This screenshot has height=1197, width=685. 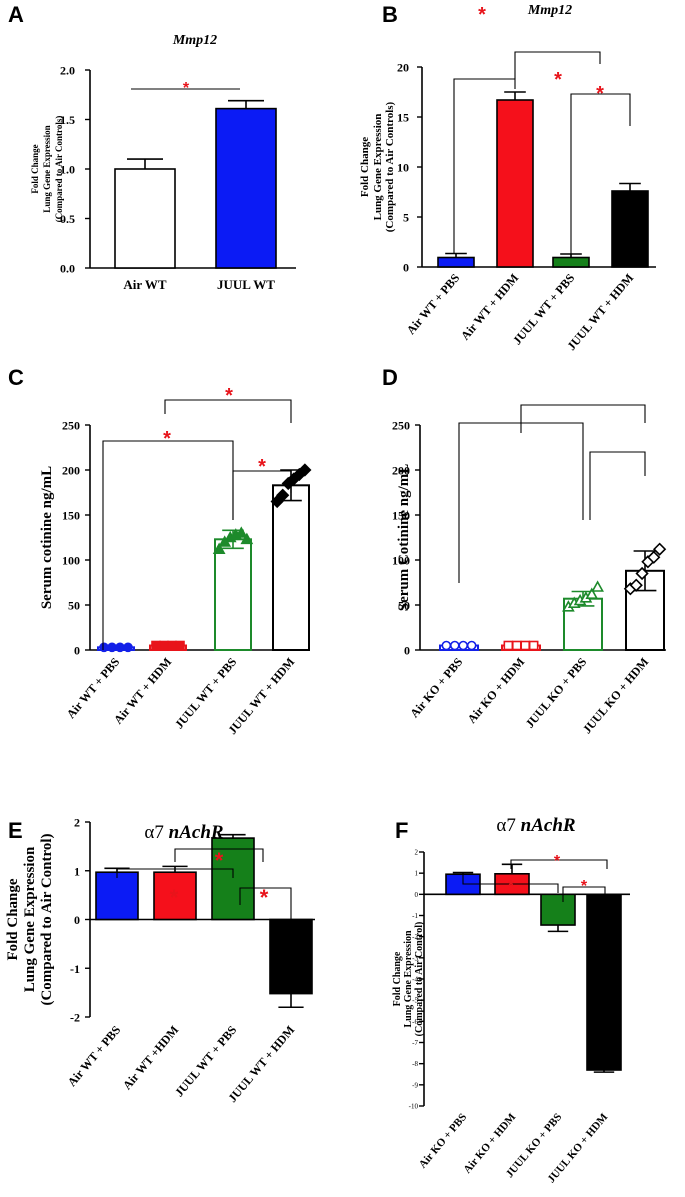 What do you see at coordinates (415, 958) in the screenshot?
I see `y-tick-label: -3` at bounding box center [415, 958].